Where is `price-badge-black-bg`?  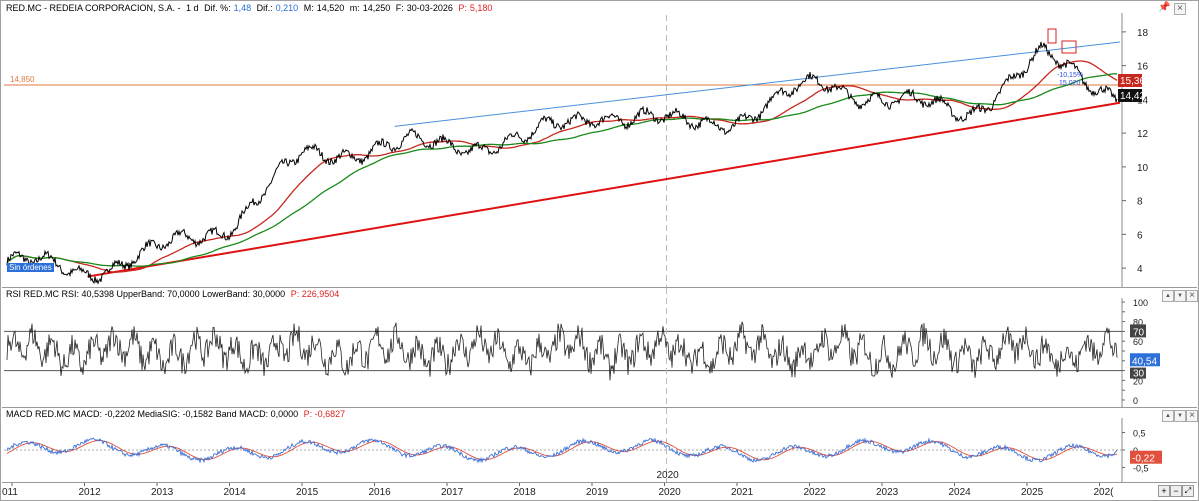 price-badge-black-bg is located at coordinates (1130, 95).